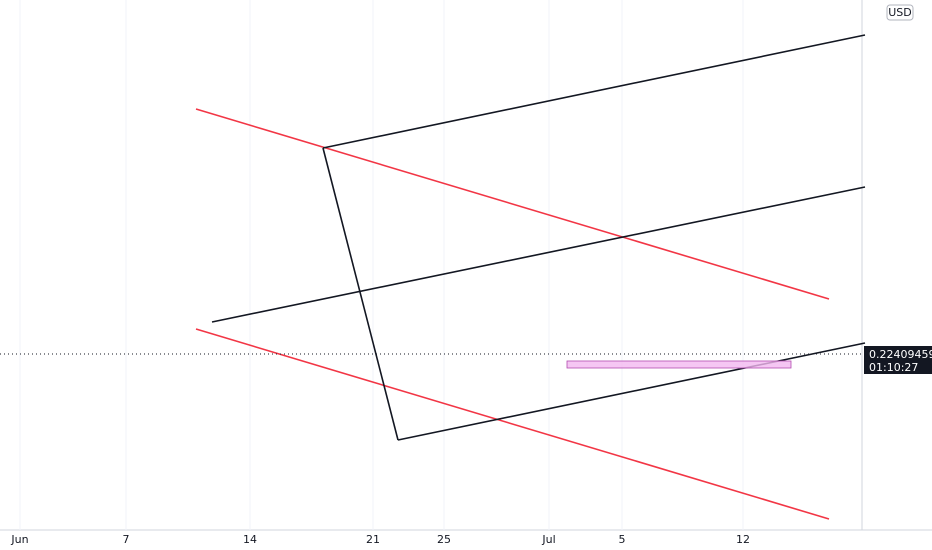 The width and height of the screenshot is (932, 550). I want to click on time-axis: Jun 7 14 21 25 Jul 5 12, so click(380, 539).